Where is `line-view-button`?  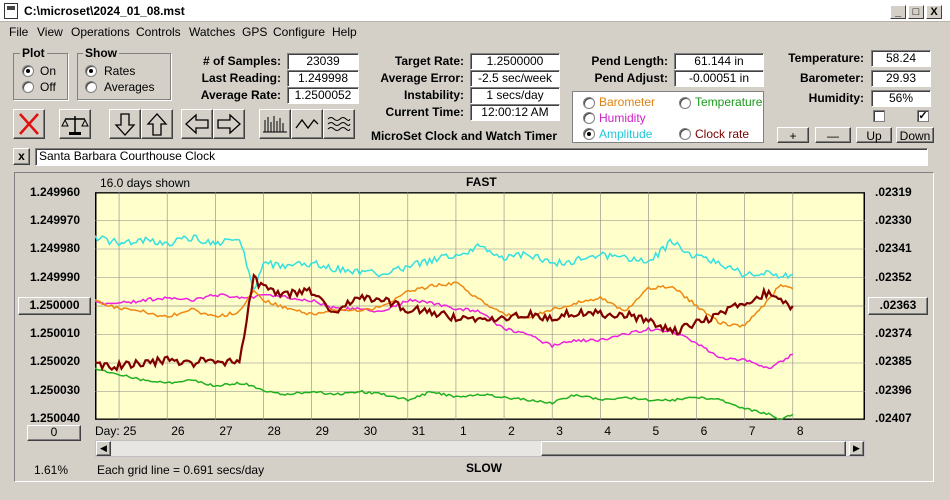
line-view-button is located at coordinates (307, 124).